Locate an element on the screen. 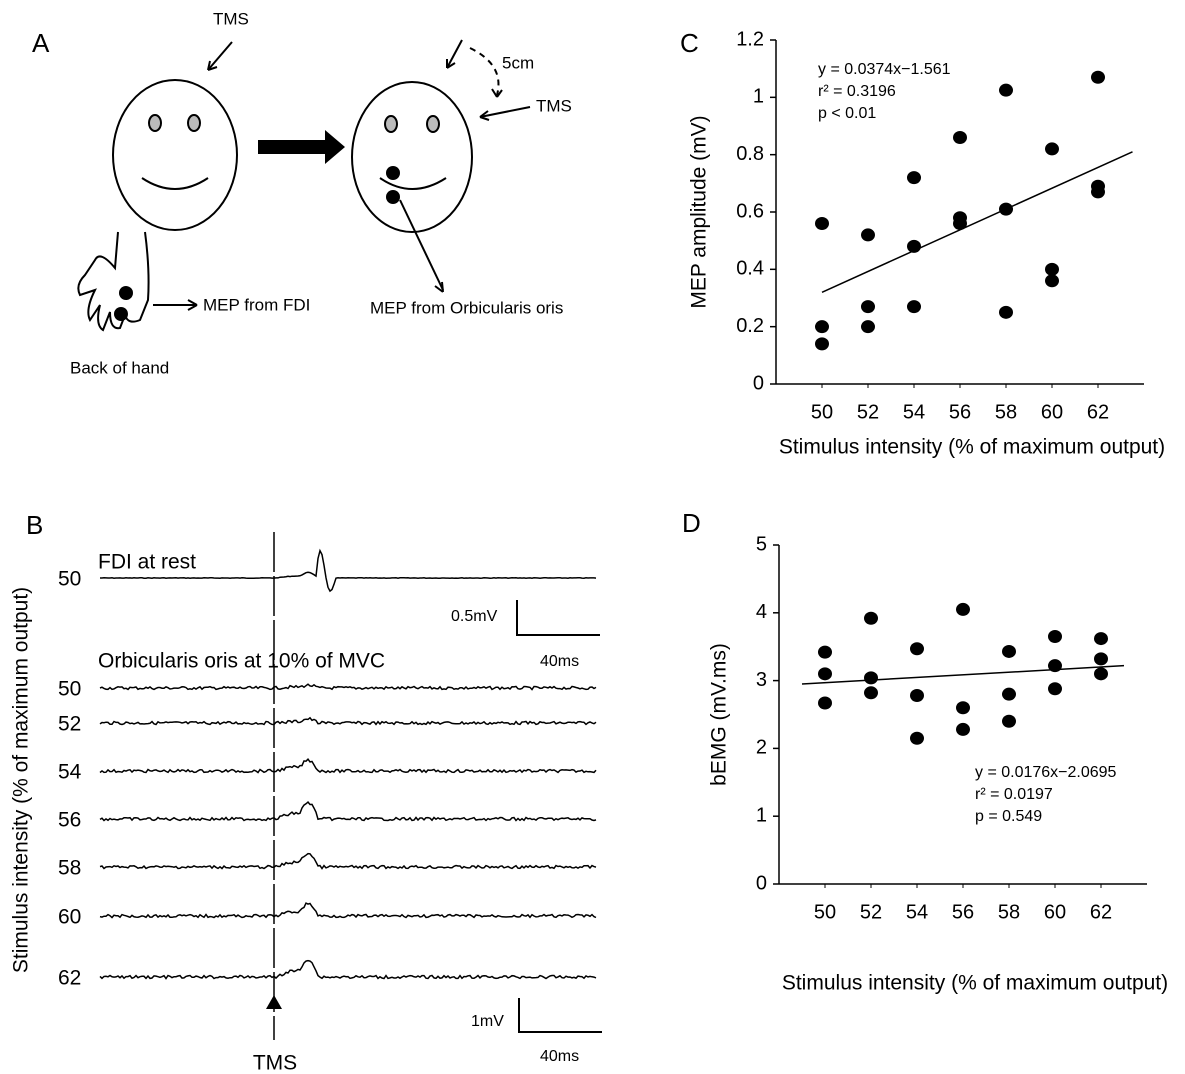 The width and height of the screenshot is (1185, 1074). annotation: r² = 0.0197 is located at coordinates (1014, 794).